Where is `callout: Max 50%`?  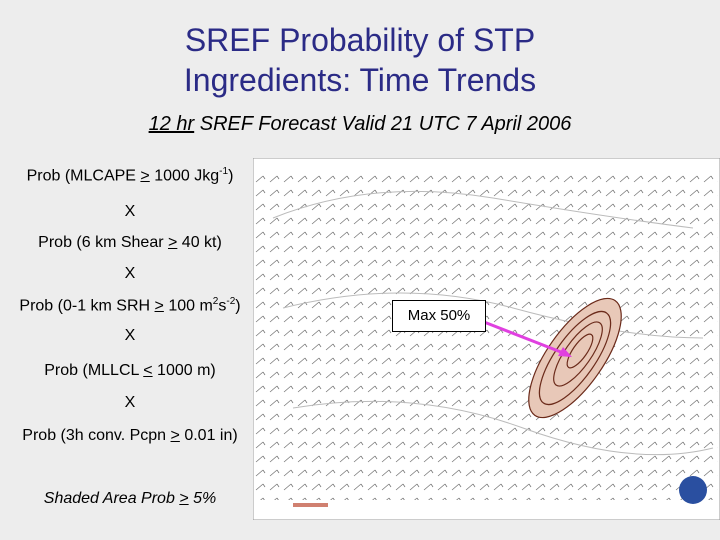 callout: Max 50% is located at coordinates (439, 316).